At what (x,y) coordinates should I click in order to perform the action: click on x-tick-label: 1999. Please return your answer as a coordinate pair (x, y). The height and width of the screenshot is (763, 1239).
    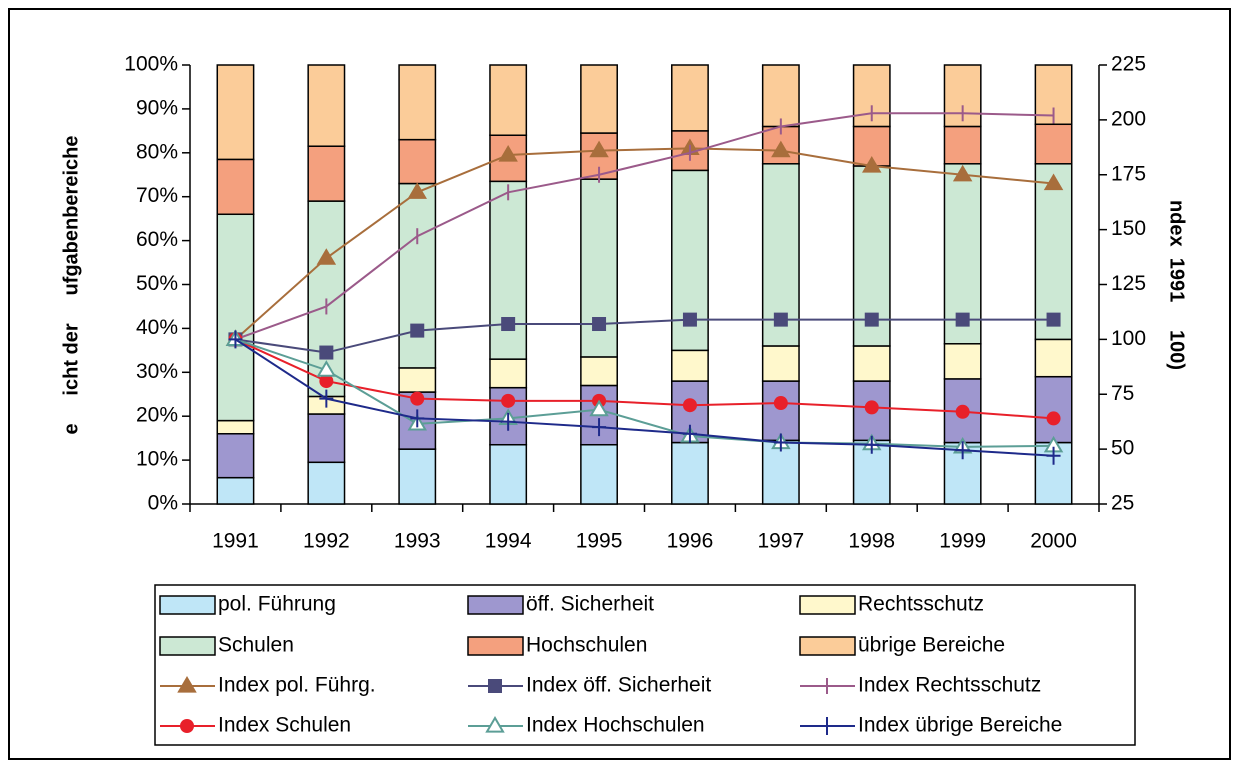
    Looking at the image, I should click on (962, 541).